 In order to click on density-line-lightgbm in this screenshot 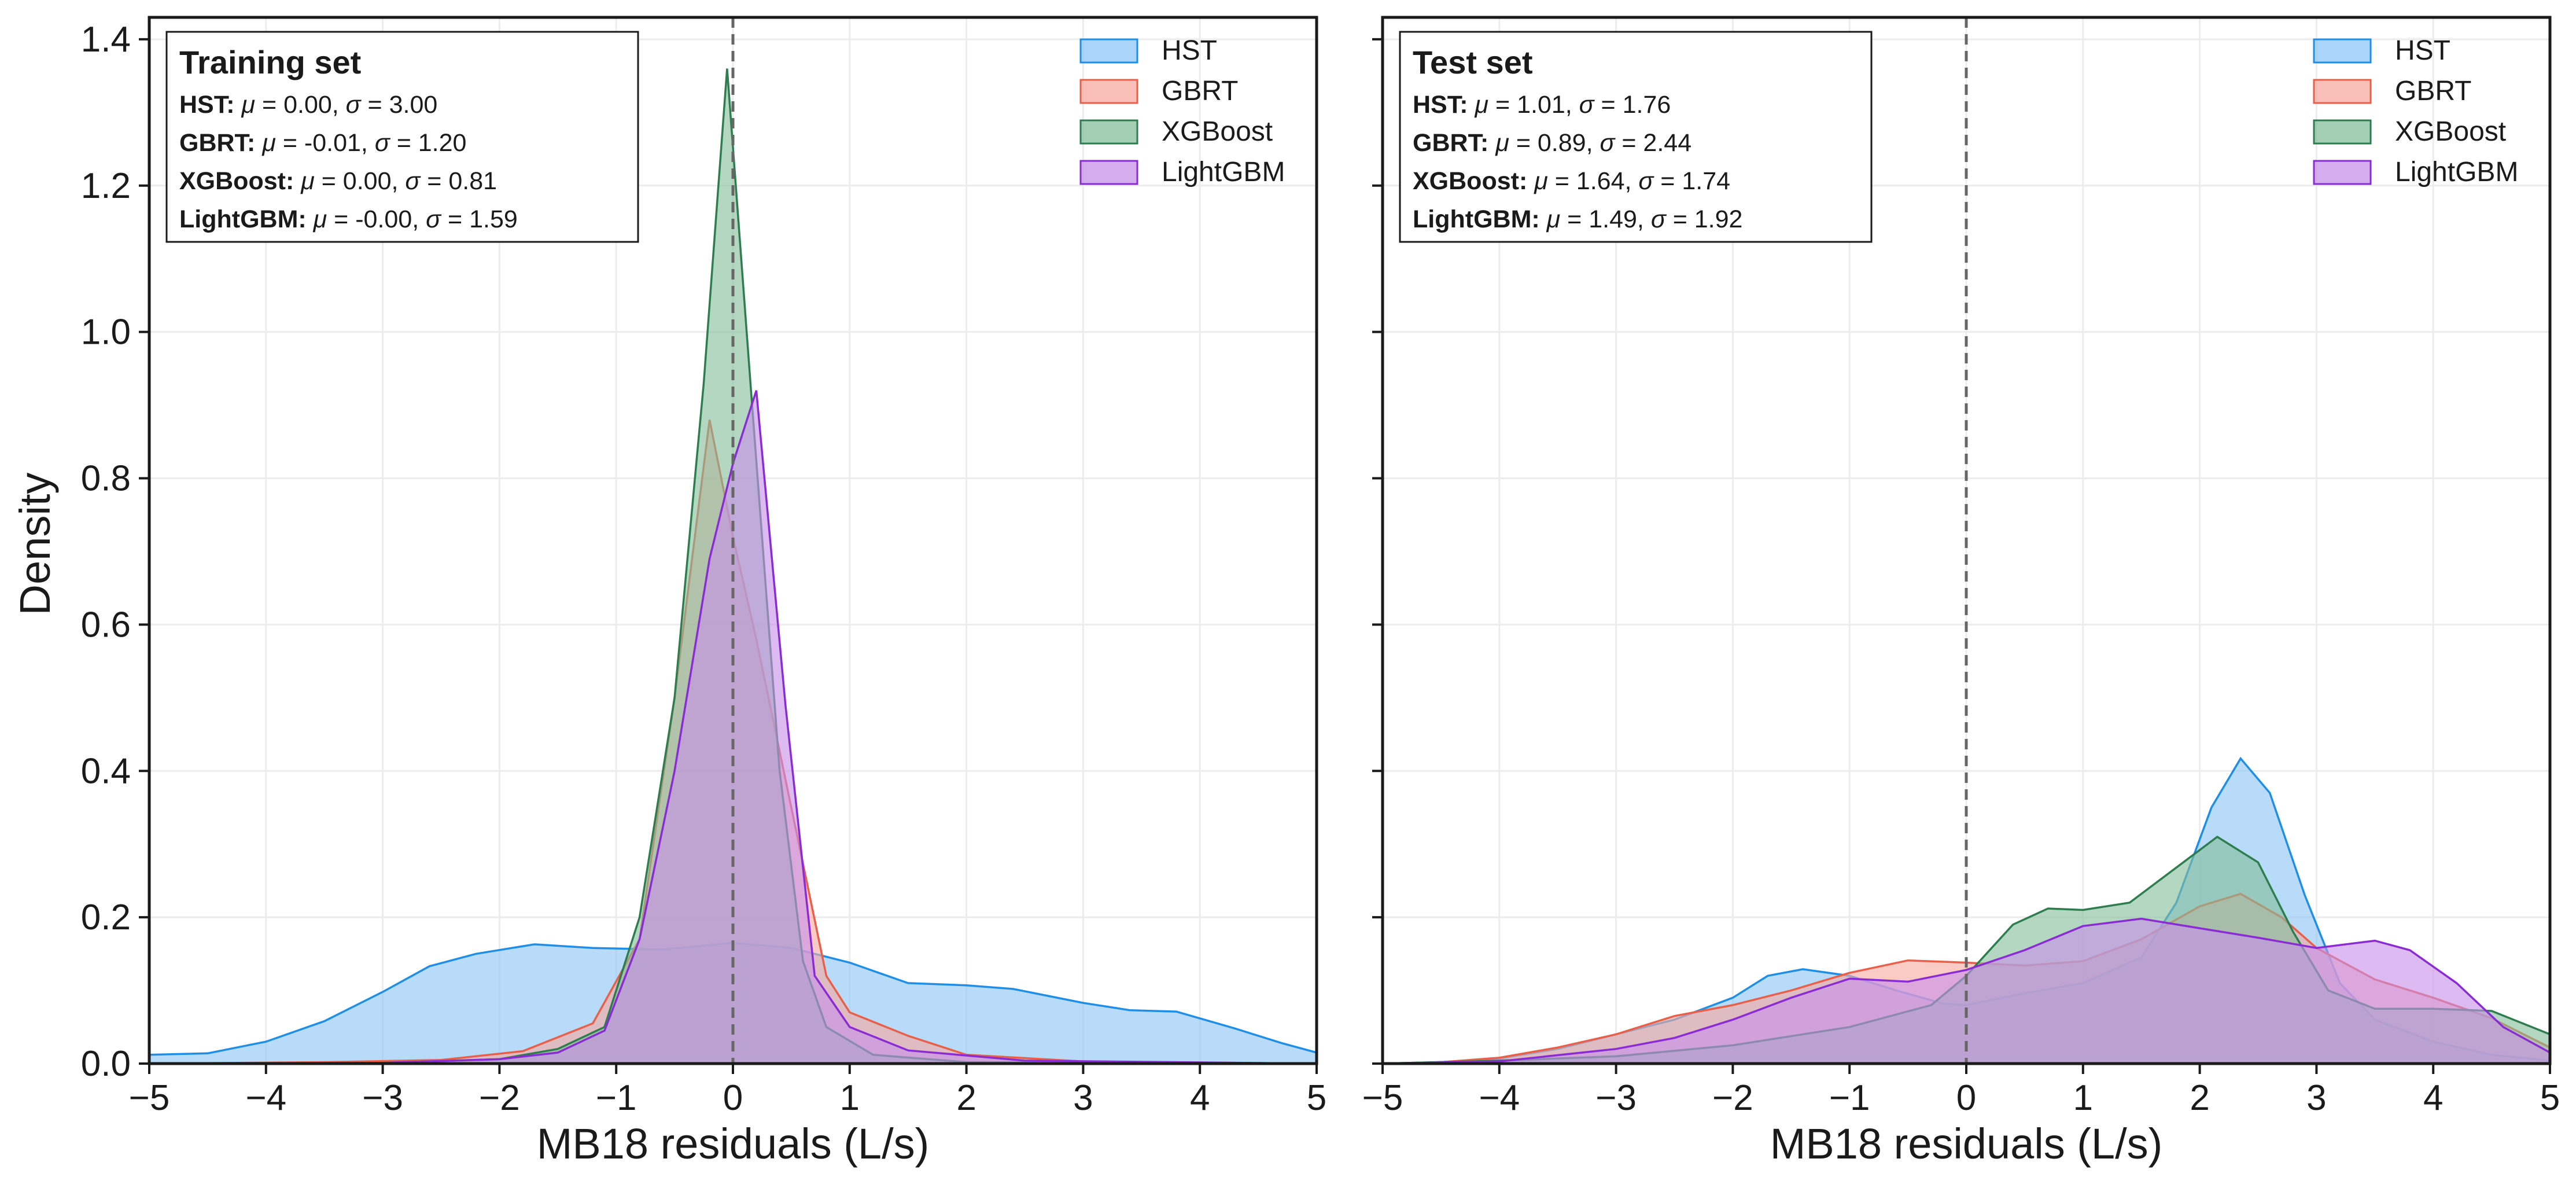, I will do `click(1966, 991)`.